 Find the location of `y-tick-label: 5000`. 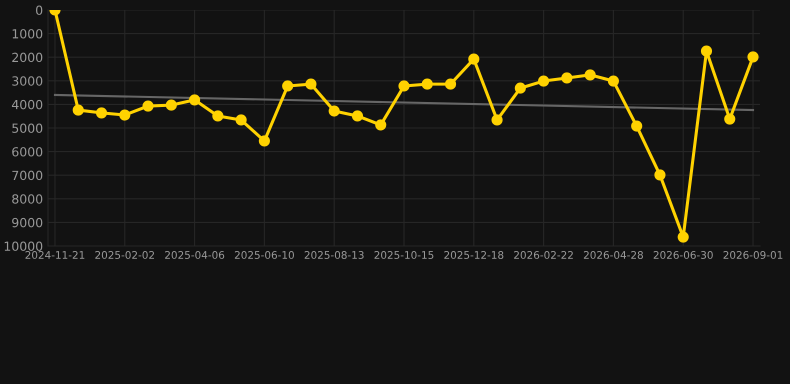

y-tick-label: 5000 is located at coordinates (27, 128).